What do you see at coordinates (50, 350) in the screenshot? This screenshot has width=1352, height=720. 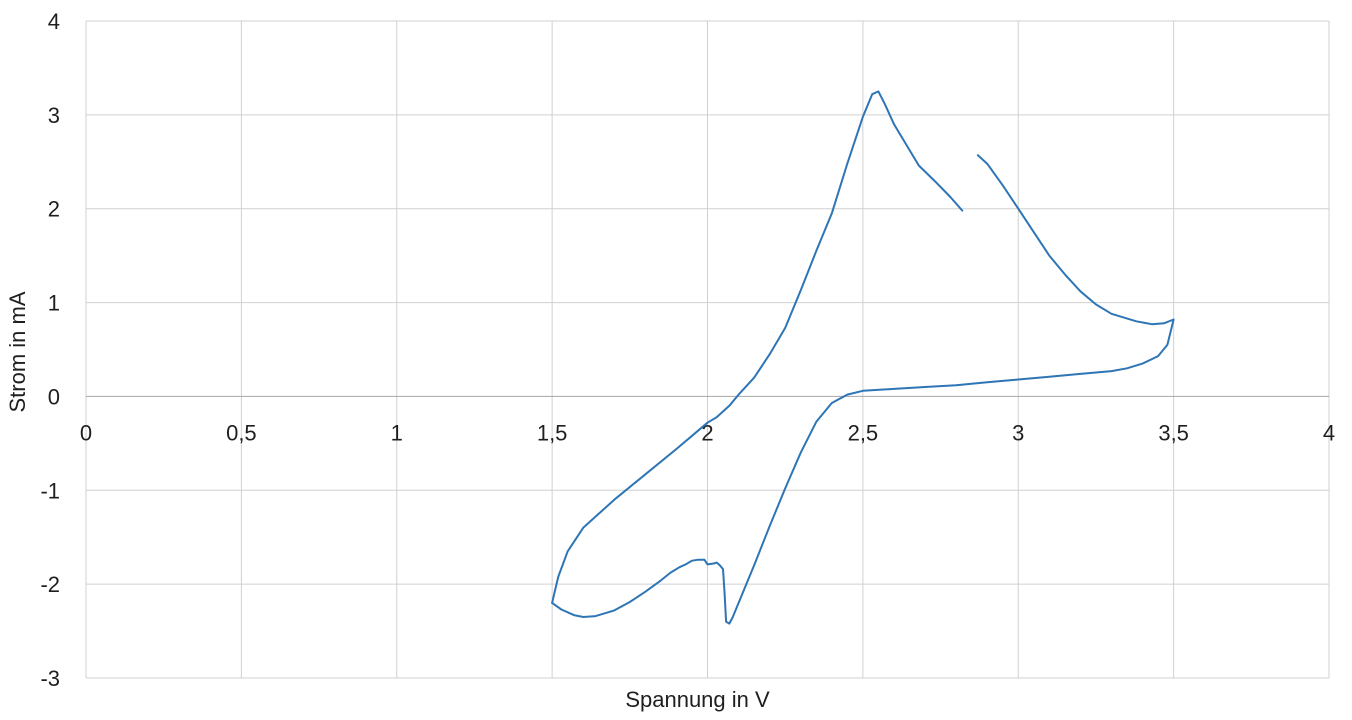 I see `y-axis-tick-labels: -3 -2 -1 0 1 2 3 4` at bounding box center [50, 350].